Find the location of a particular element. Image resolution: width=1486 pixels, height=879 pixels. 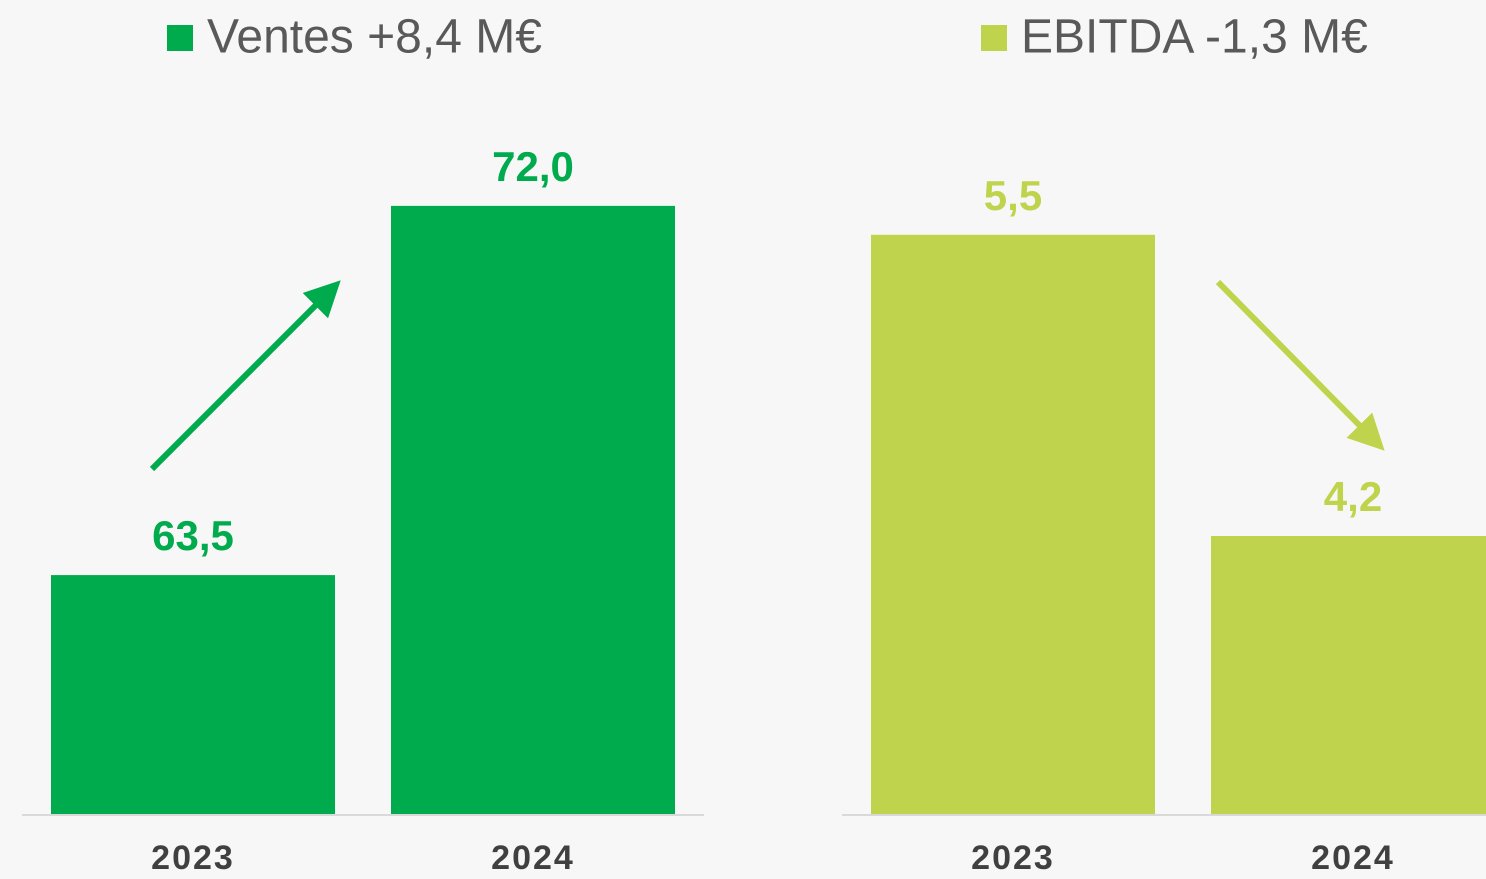

data-label: 63,5 is located at coordinates (193, 535).